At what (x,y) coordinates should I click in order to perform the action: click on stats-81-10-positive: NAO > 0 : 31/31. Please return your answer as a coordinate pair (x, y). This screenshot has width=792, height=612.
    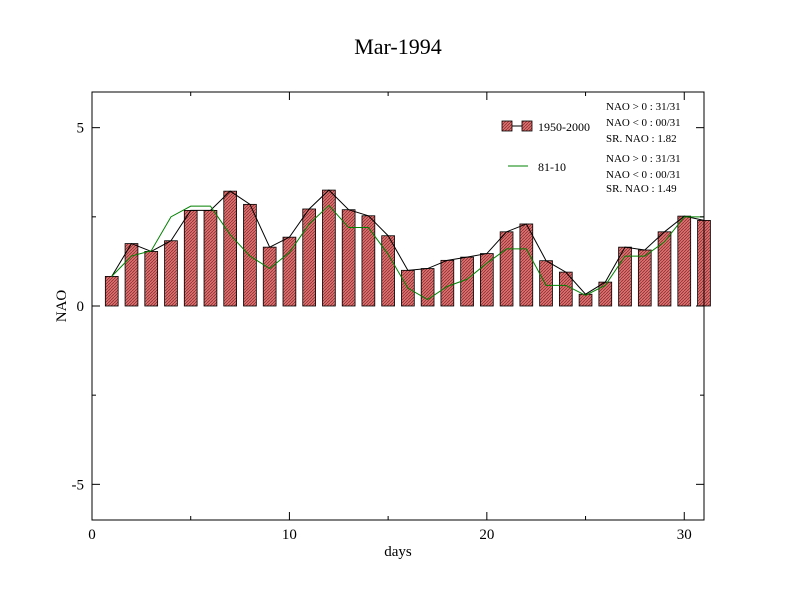
    Looking at the image, I should click on (643, 159).